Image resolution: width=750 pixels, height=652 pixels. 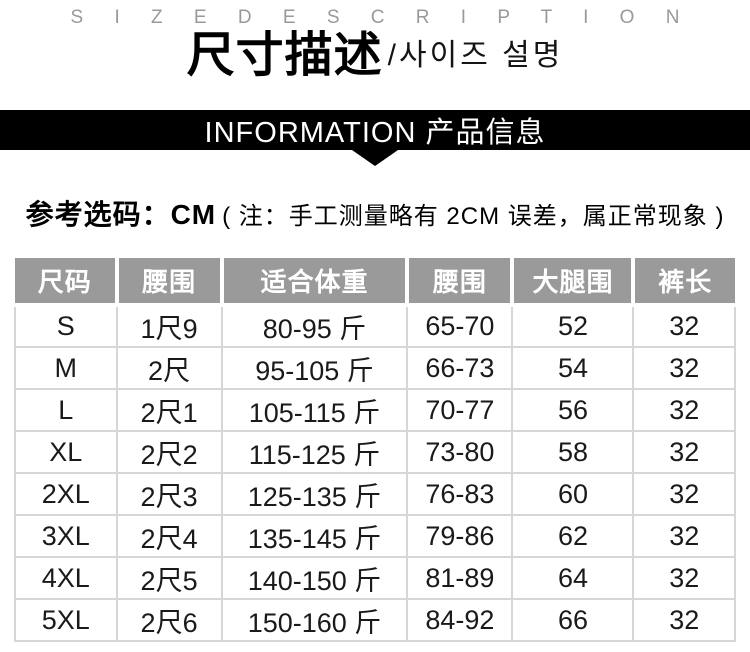 What do you see at coordinates (66, 536) in the screenshot?
I see `table-cell-col-0: 3XL` at bounding box center [66, 536].